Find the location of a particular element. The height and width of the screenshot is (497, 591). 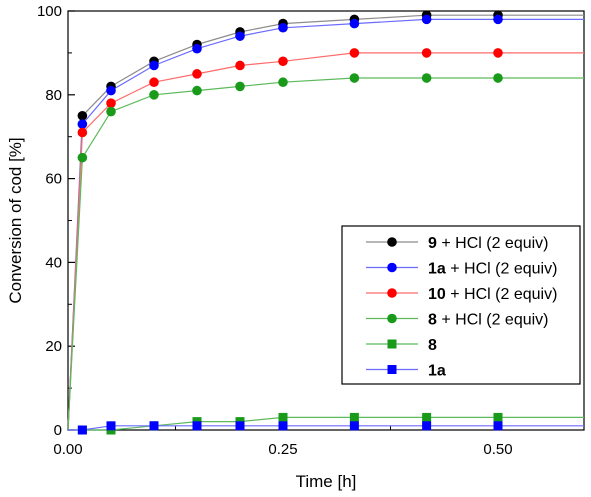

legend-item: 8 + HCl (2 equiv) is located at coordinates (457, 320).